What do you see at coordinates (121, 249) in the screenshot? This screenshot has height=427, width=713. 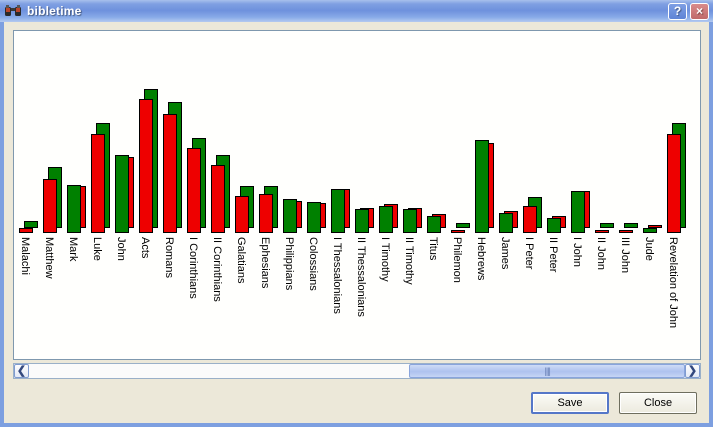 I see `x-axis-label: John` at bounding box center [121, 249].